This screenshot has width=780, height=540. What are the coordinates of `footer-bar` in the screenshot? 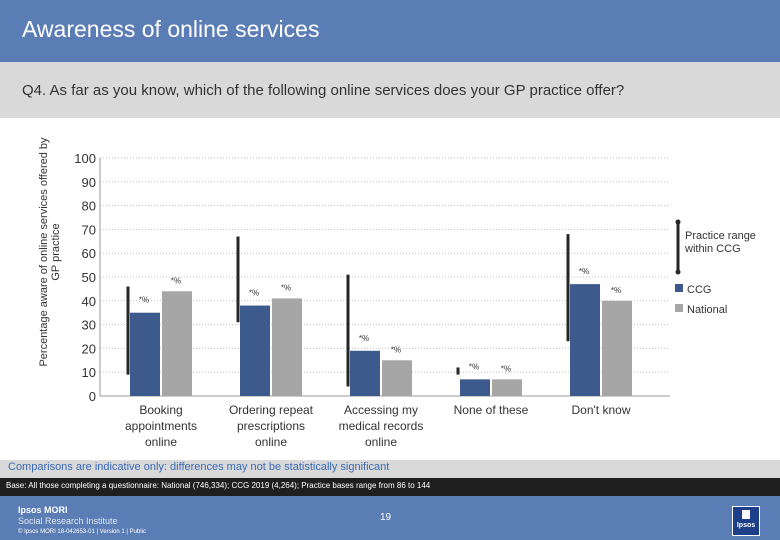 It's located at (390, 518).